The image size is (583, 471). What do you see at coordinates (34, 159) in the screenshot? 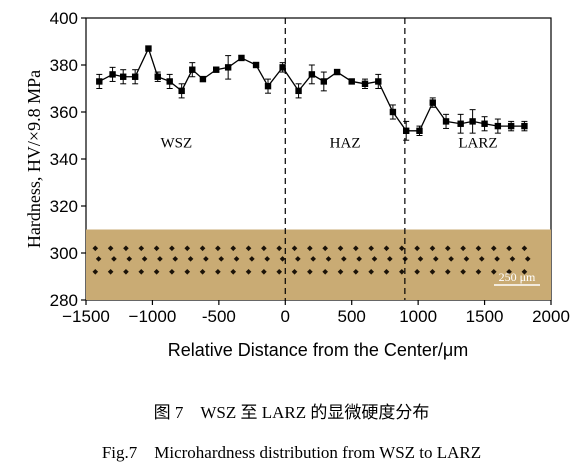
I see `y-axis-label: Hardness, HV/×9.8 MPa` at bounding box center [34, 159].